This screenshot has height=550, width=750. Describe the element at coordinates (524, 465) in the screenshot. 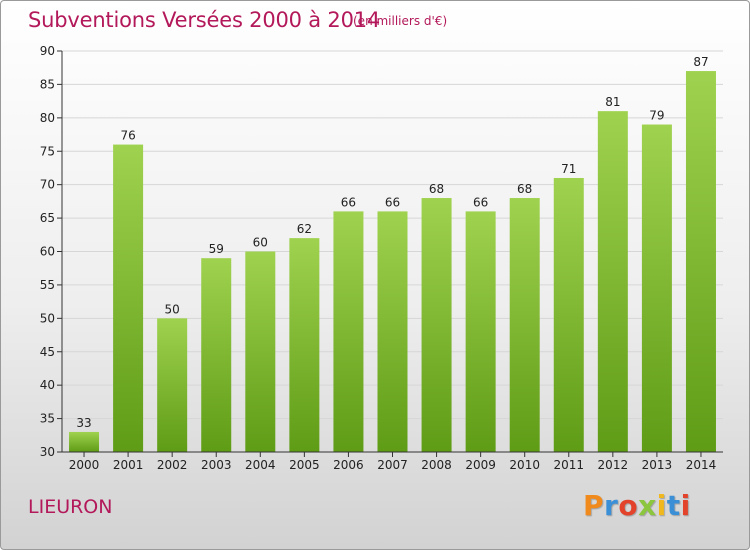

I see `x-tick-label: 2010` at that location.